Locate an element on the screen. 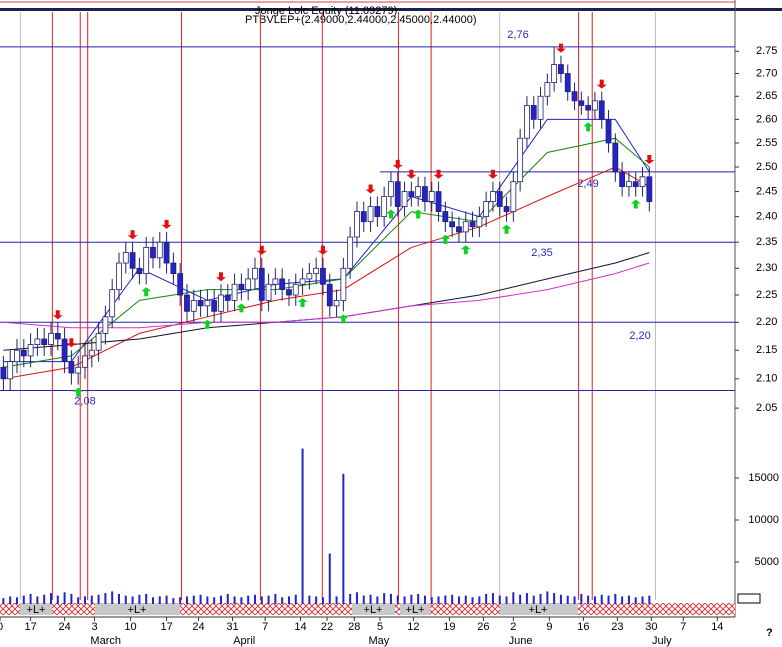 The image size is (782, 647). x-tick-label: 14 is located at coordinates (717, 627).